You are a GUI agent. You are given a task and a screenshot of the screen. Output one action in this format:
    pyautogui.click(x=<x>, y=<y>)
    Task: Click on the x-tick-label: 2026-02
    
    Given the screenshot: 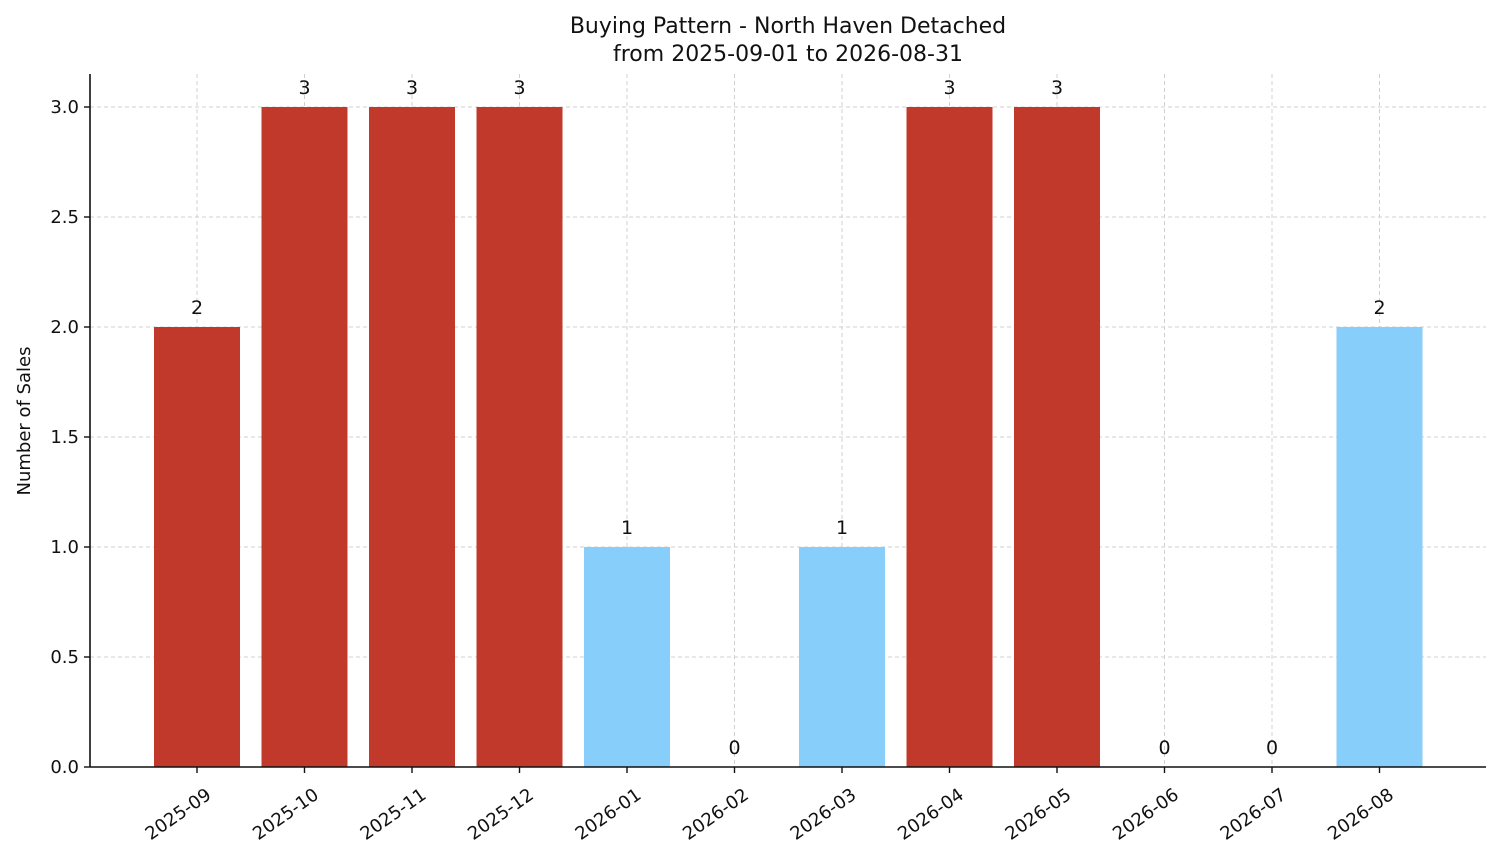 What is the action you would take?
    pyautogui.click(x=716, y=814)
    